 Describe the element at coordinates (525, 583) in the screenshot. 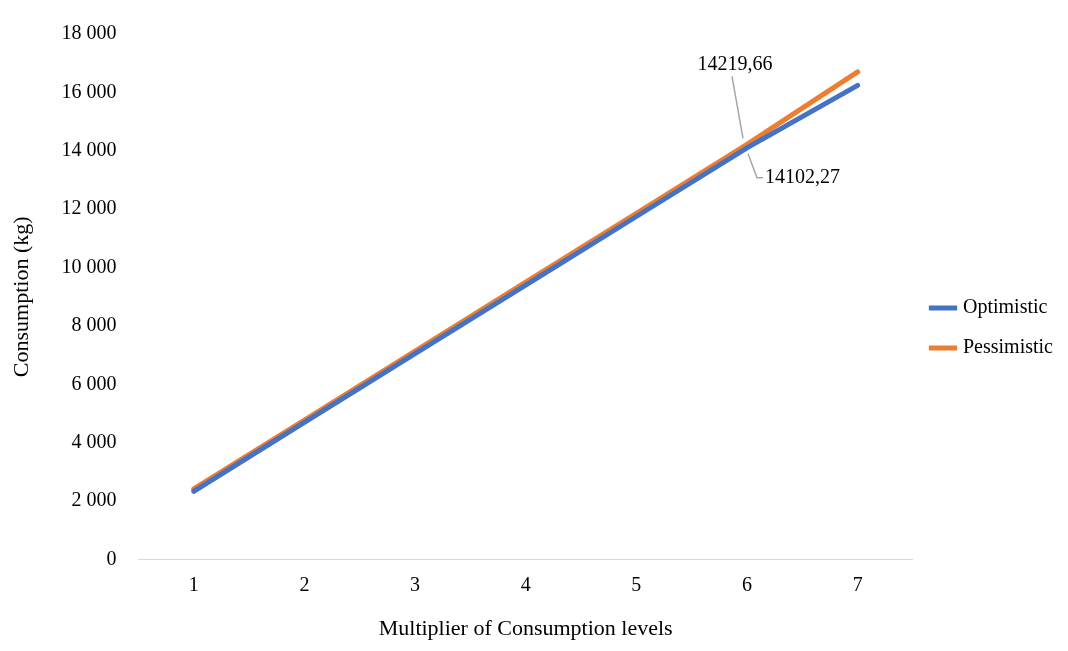

I see `x-tick-label: 4` at that location.